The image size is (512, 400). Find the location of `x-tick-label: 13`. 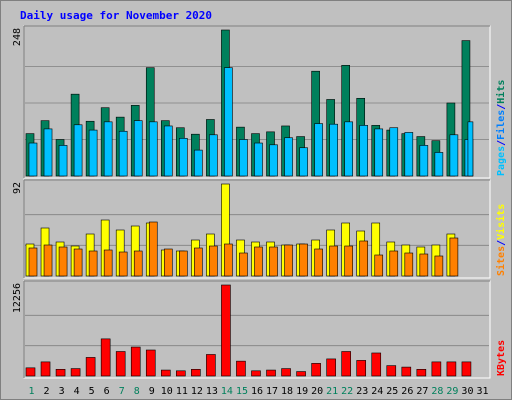

x-tick-label: 13 is located at coordinates (212, 391).